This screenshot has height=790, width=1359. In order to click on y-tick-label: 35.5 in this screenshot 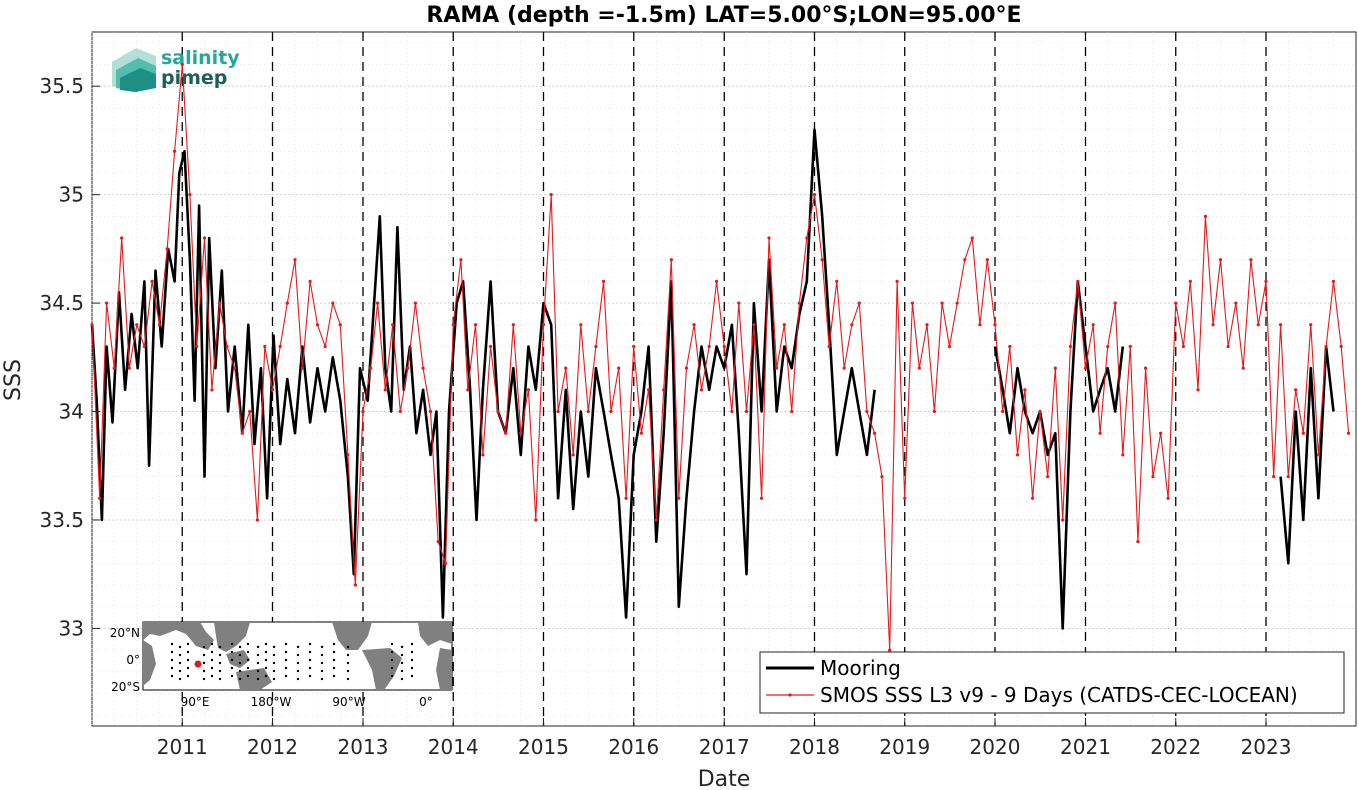, I will do `click(61, 86)`.